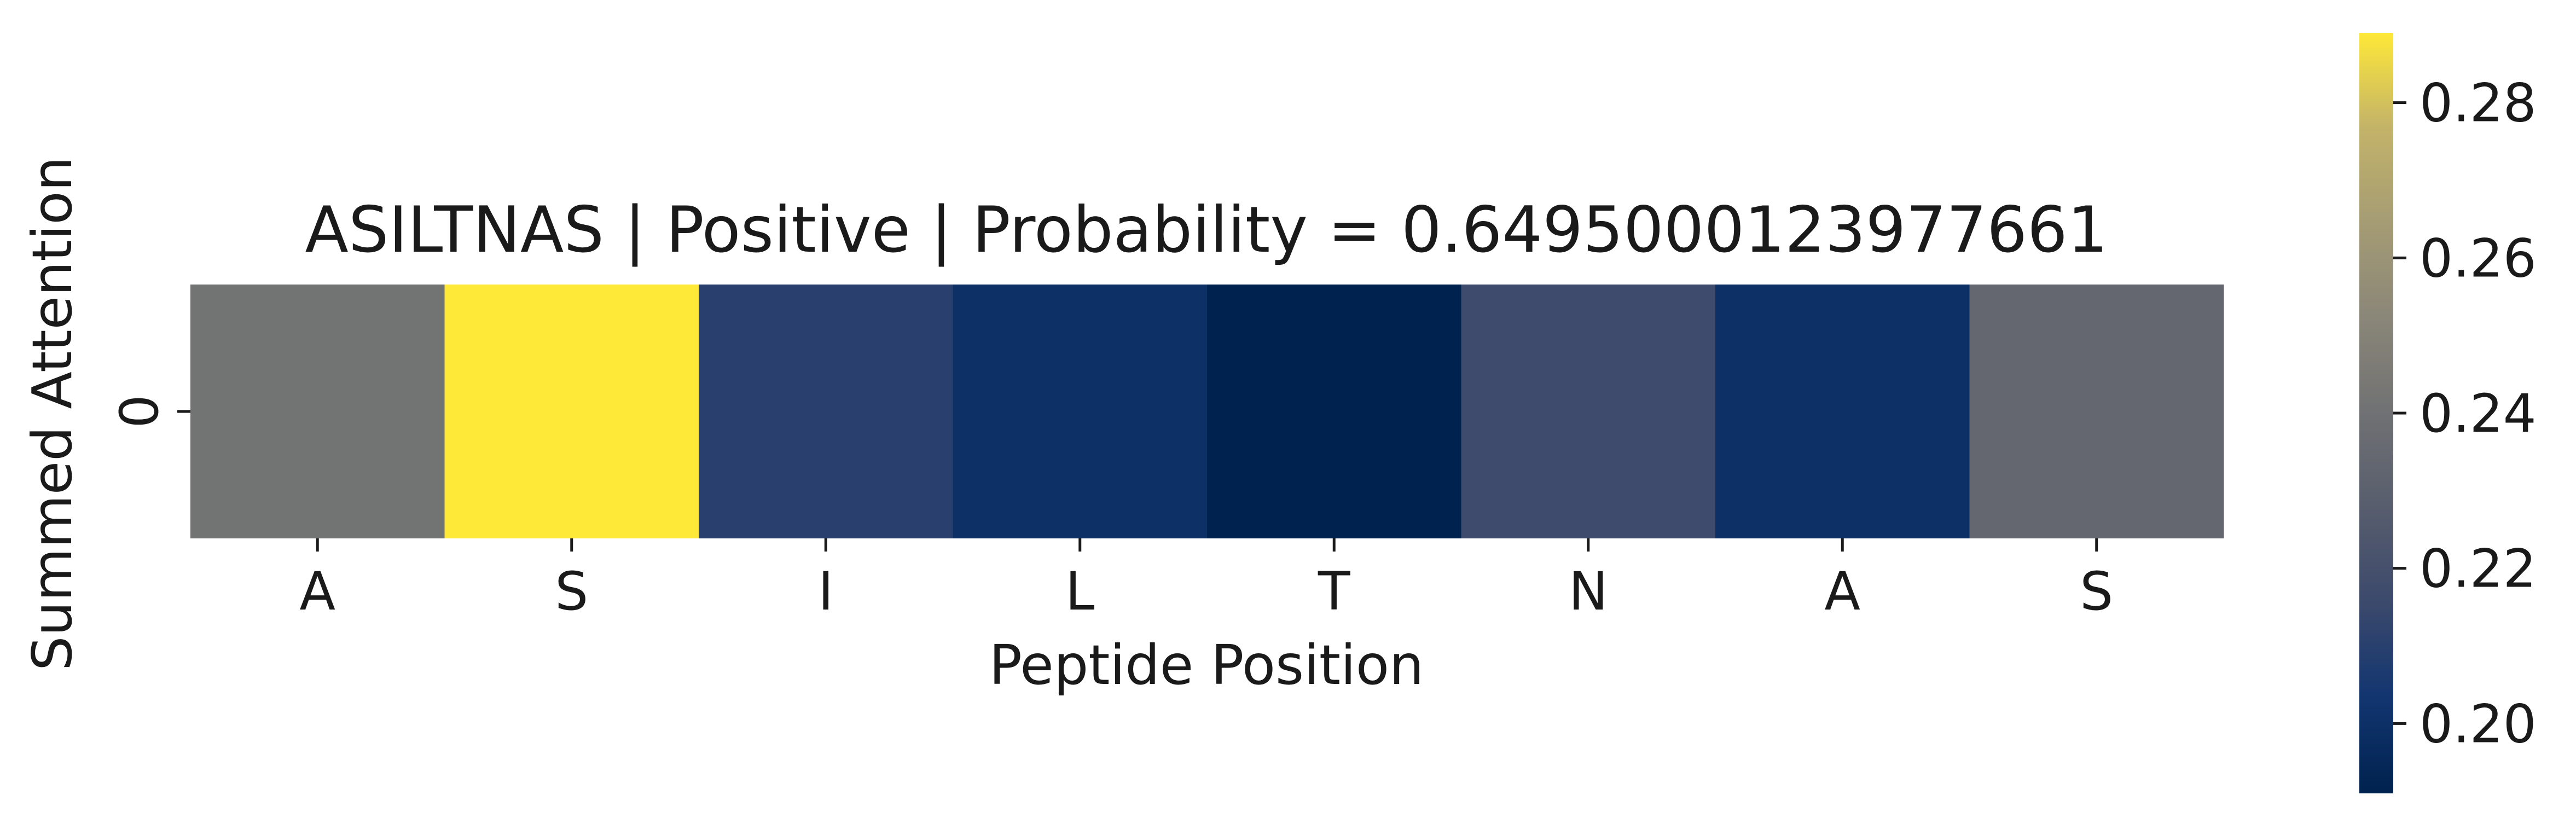 This screenshot has height=824, width=2576. Describe the element at coordinates (2478, 103) in the screenshot. I see `colorbar-tick-label: 0.28` at that location.